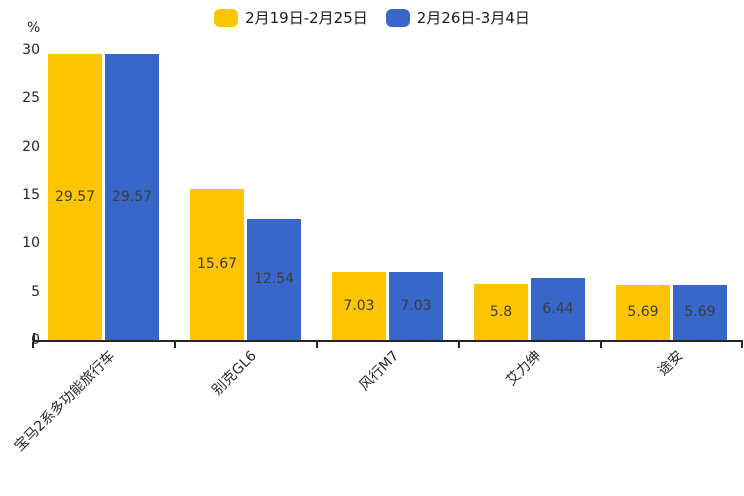 The height and width of the screenshot is (496, 744). Describe the element at coordinates (306, 18) in the screenshot. I see `legend-label-week1: 2月19日-2月25日` at that location.